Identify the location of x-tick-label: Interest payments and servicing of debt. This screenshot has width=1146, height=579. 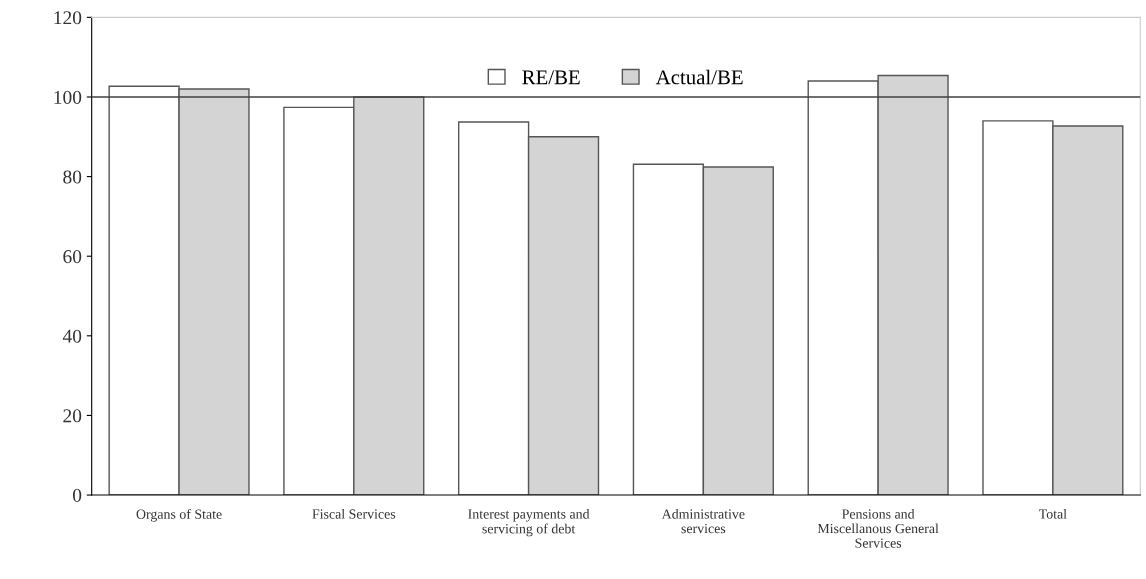
(529, 522).